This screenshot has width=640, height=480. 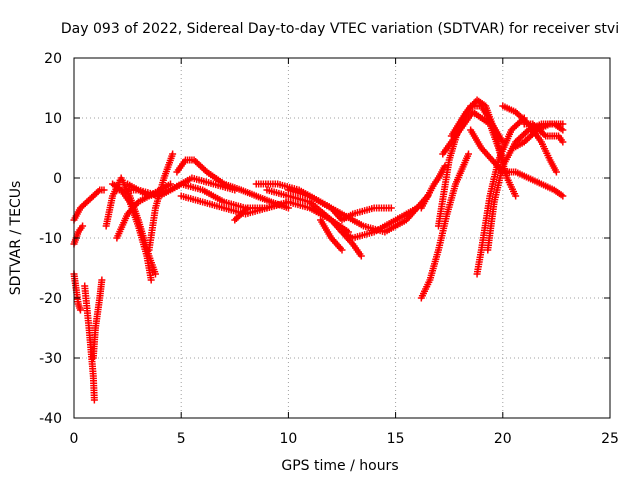 What do you see at coordinates (339, 466) in the screenshot?
I see `x-axis-label: GPS time / hours` at bounding box center [339, 466].